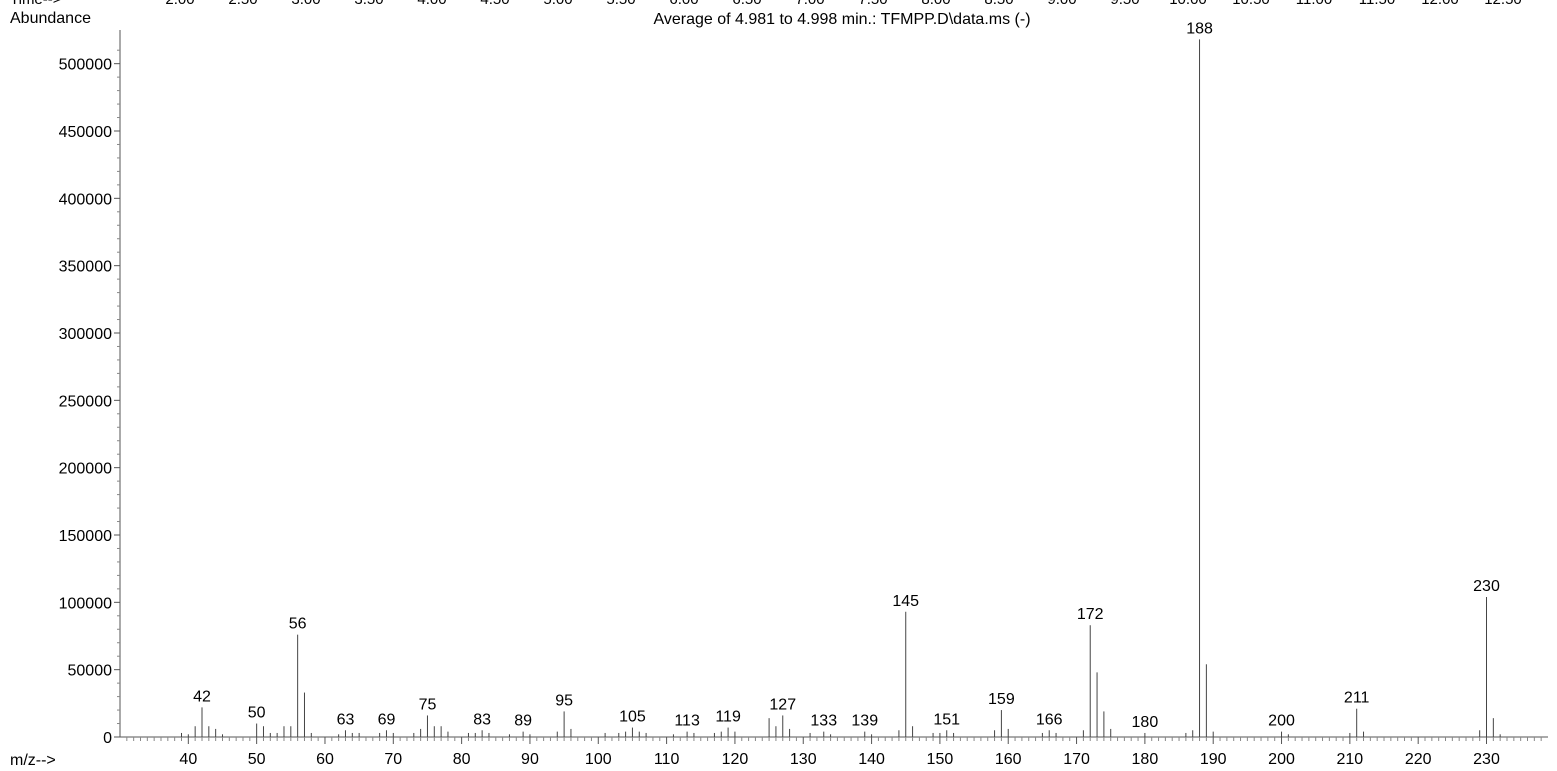  I want to click on peak-label: 42, so click(202, 696).